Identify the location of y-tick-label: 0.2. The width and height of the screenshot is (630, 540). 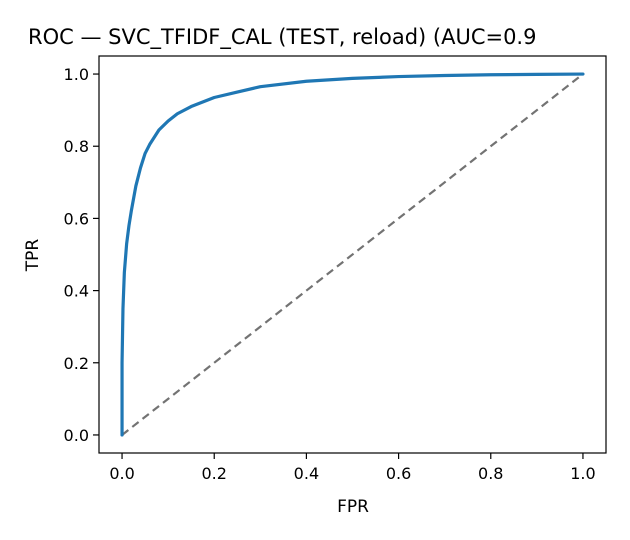
(76, 363).